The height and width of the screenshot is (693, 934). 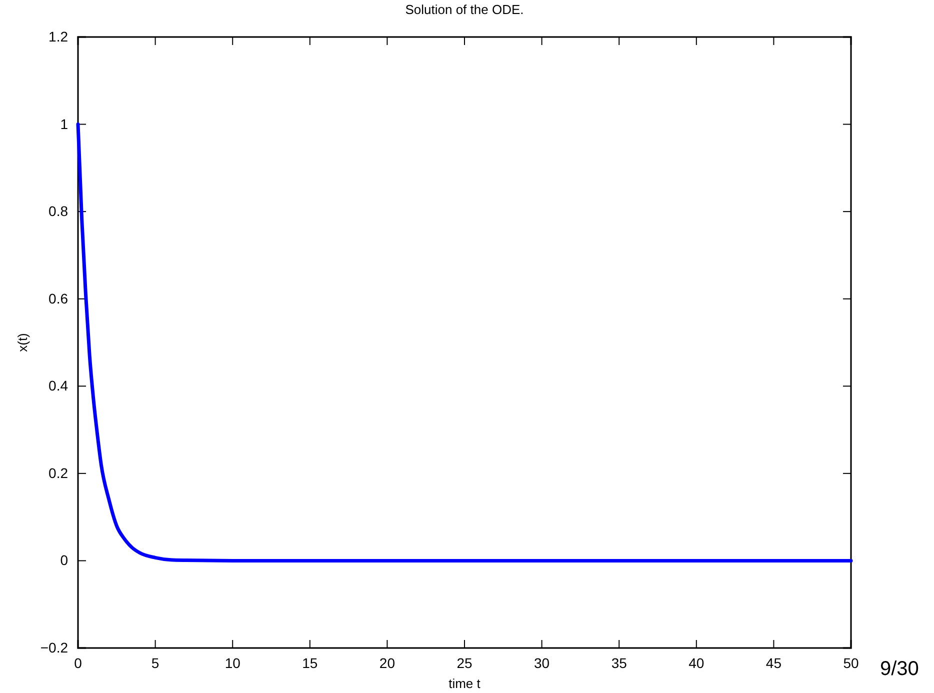 I want to click on x-tick-label: 0, so click(x=78, y=662).